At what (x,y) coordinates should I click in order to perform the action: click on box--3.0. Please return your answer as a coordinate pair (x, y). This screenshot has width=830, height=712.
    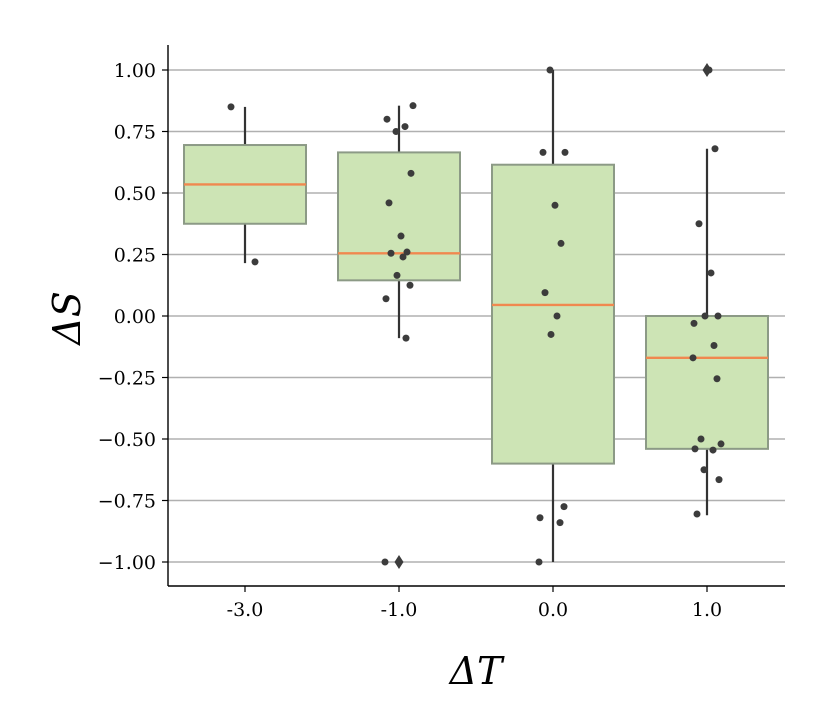
    Looking at the image, I should click on (245, 185).